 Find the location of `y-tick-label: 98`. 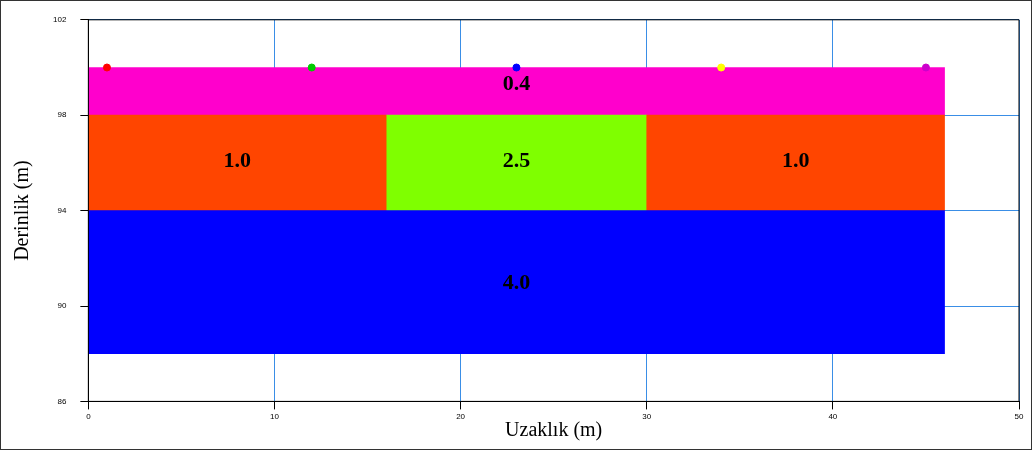

y-tick-label: 98 is located at coordinates (62, 115).